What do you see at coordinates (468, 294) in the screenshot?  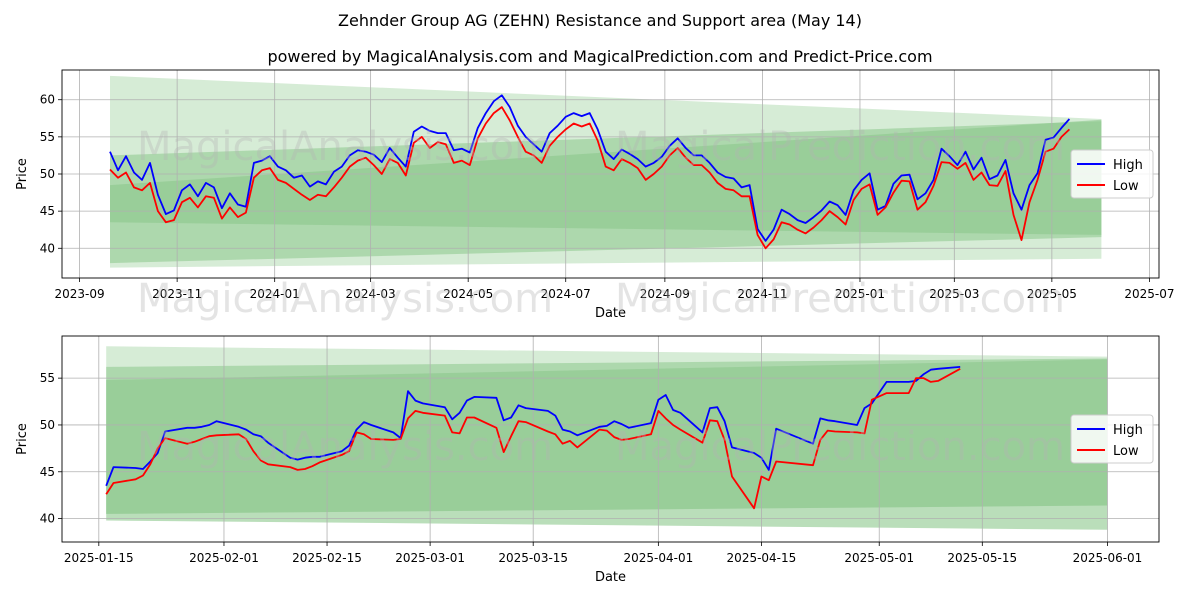 I see `chart1-x-tick-label: 2024-05` at bounding box center [468, 294].